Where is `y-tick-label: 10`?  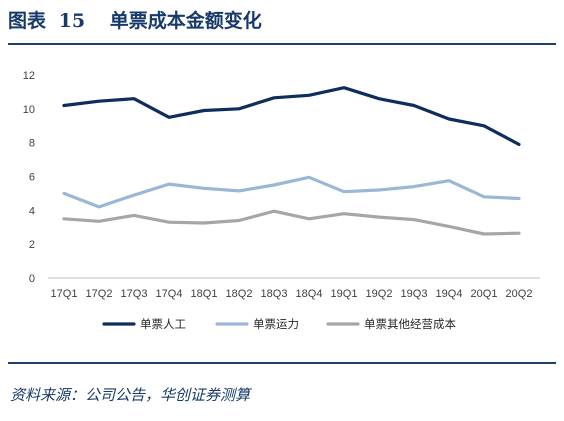 y-tick-label: 10 is located at coordinates (29, 110).